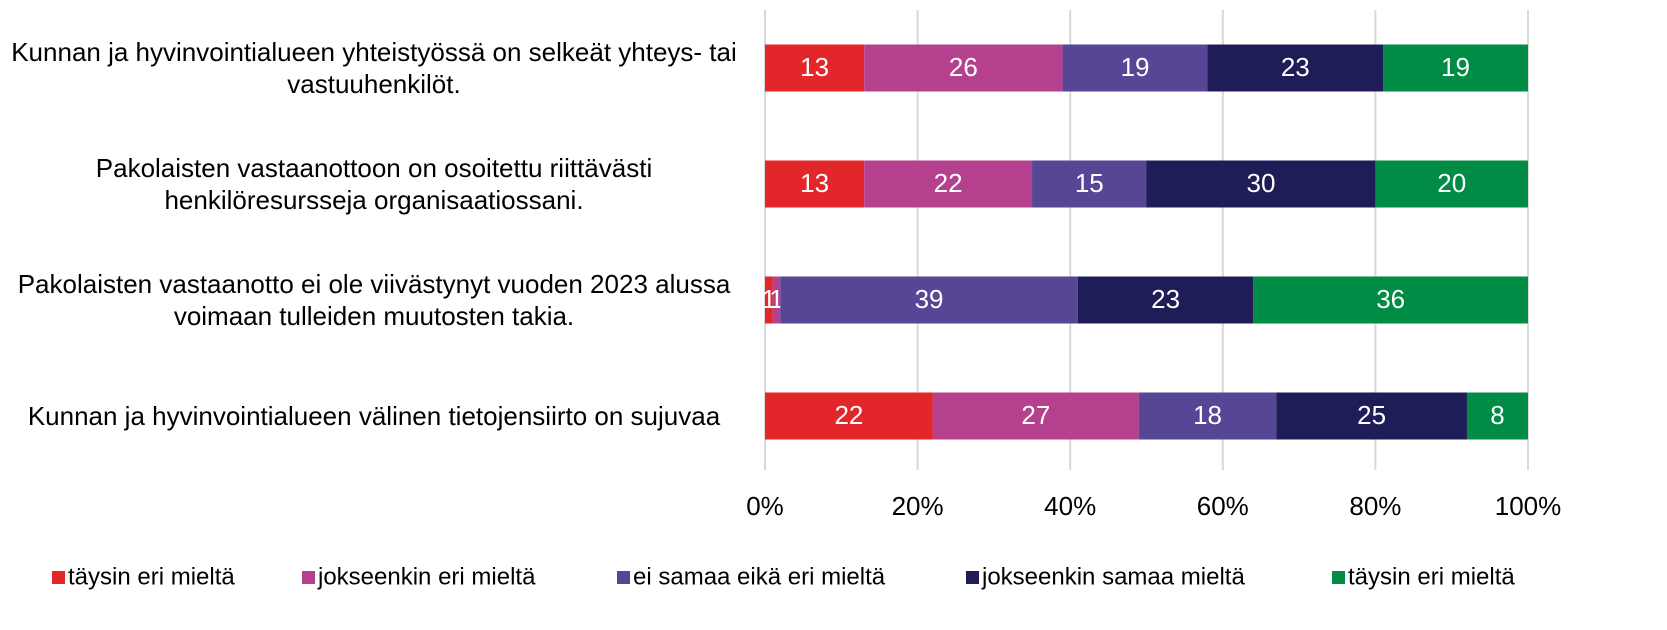 This screenshot has width=1667, height=630. What do you see at coordinates (1113, 576) in the screenshot?
I see `legend-label: jokseenkin samaa mieltä` at bounding box center [1113, 576].